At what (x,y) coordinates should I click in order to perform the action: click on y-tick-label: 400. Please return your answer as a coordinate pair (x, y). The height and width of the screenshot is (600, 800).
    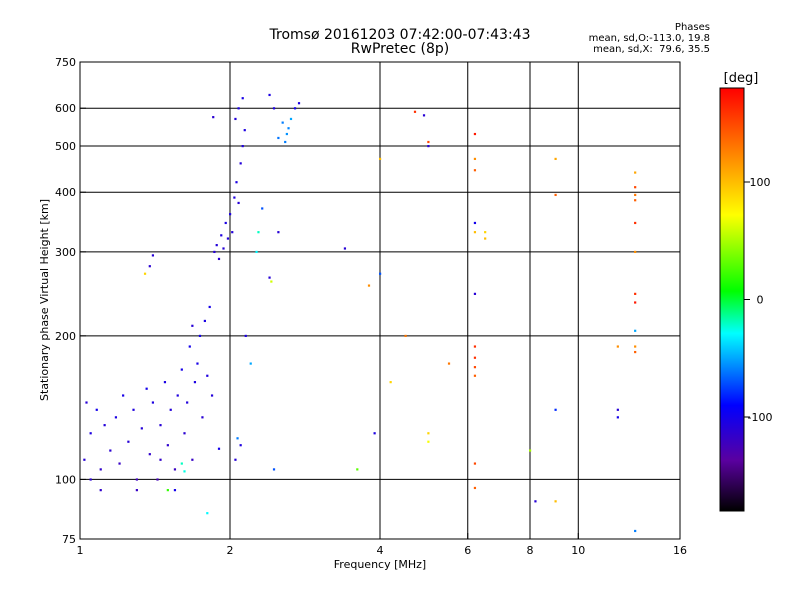
    Looking at the image, I should click on (65, 192).